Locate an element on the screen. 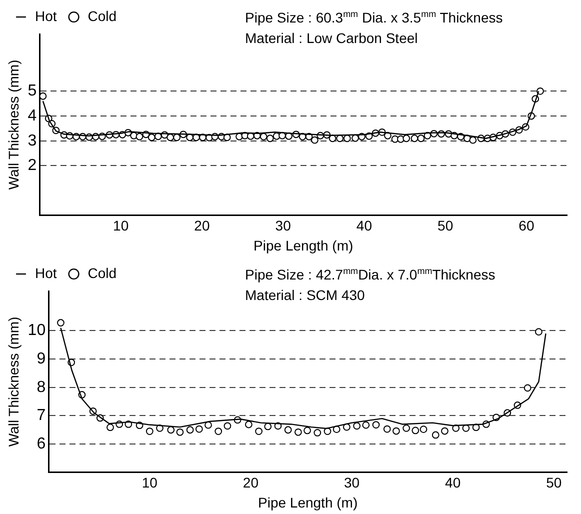 The image size is (581, 514). y-tick-label: 9 is located at coordinates (41, 359).